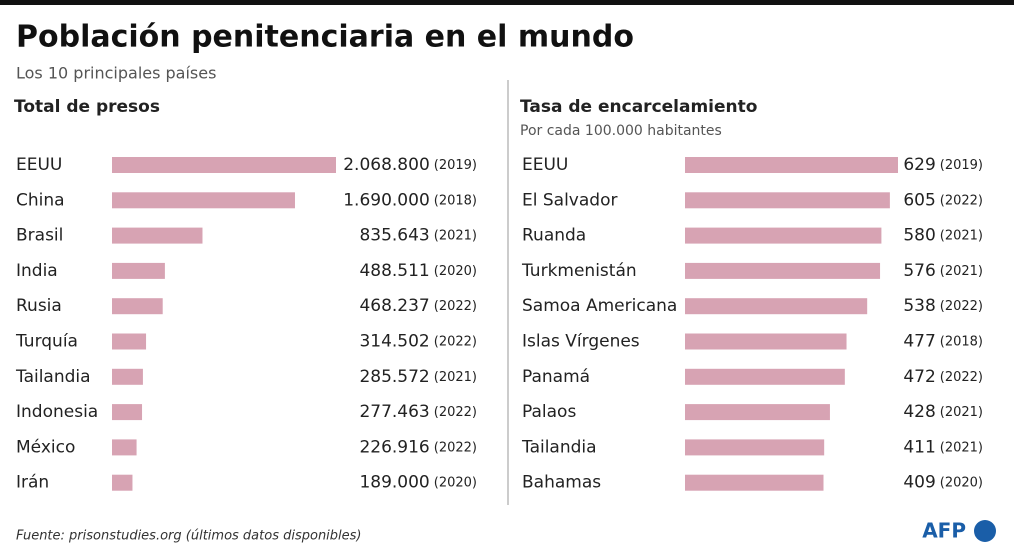  I want to click on value-label: 285.572 (2021), so click(418, 377).